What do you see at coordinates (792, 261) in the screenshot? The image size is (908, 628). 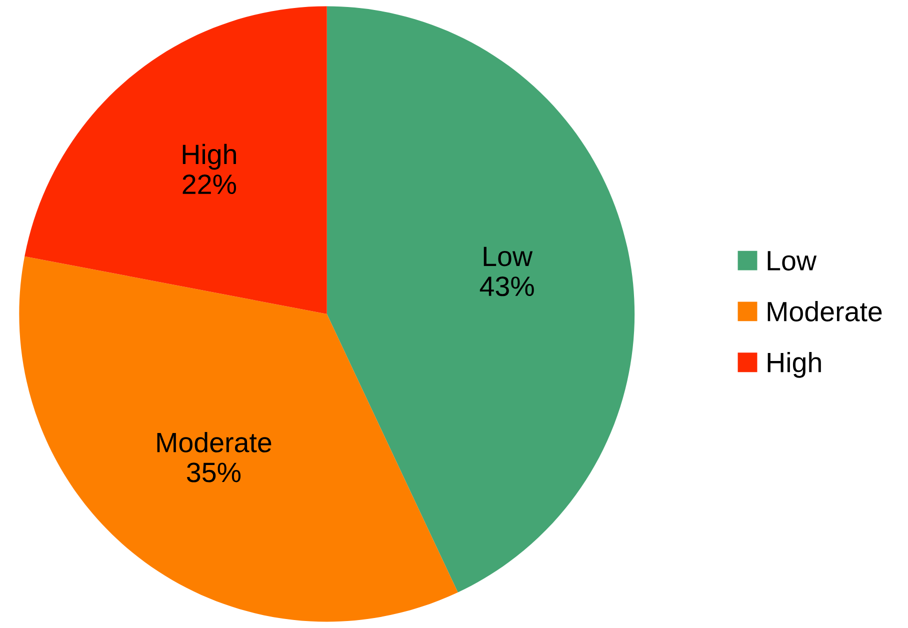 I see `legend-label: Low` at bounding box center [792, 261].